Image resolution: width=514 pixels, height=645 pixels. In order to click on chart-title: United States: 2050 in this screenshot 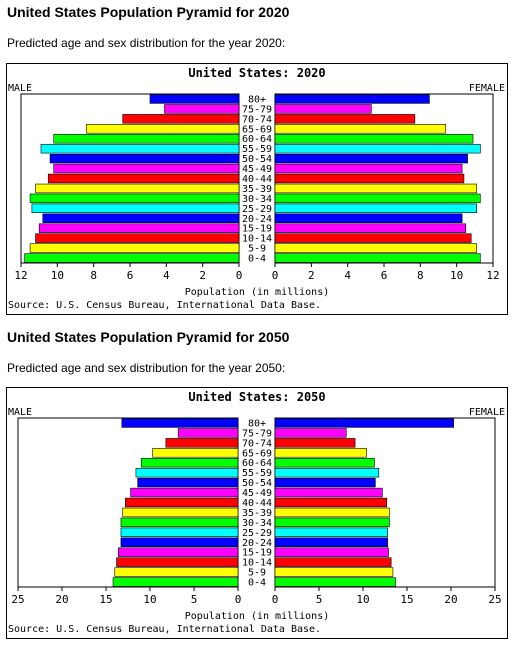, I will do `click(256, 397)`.